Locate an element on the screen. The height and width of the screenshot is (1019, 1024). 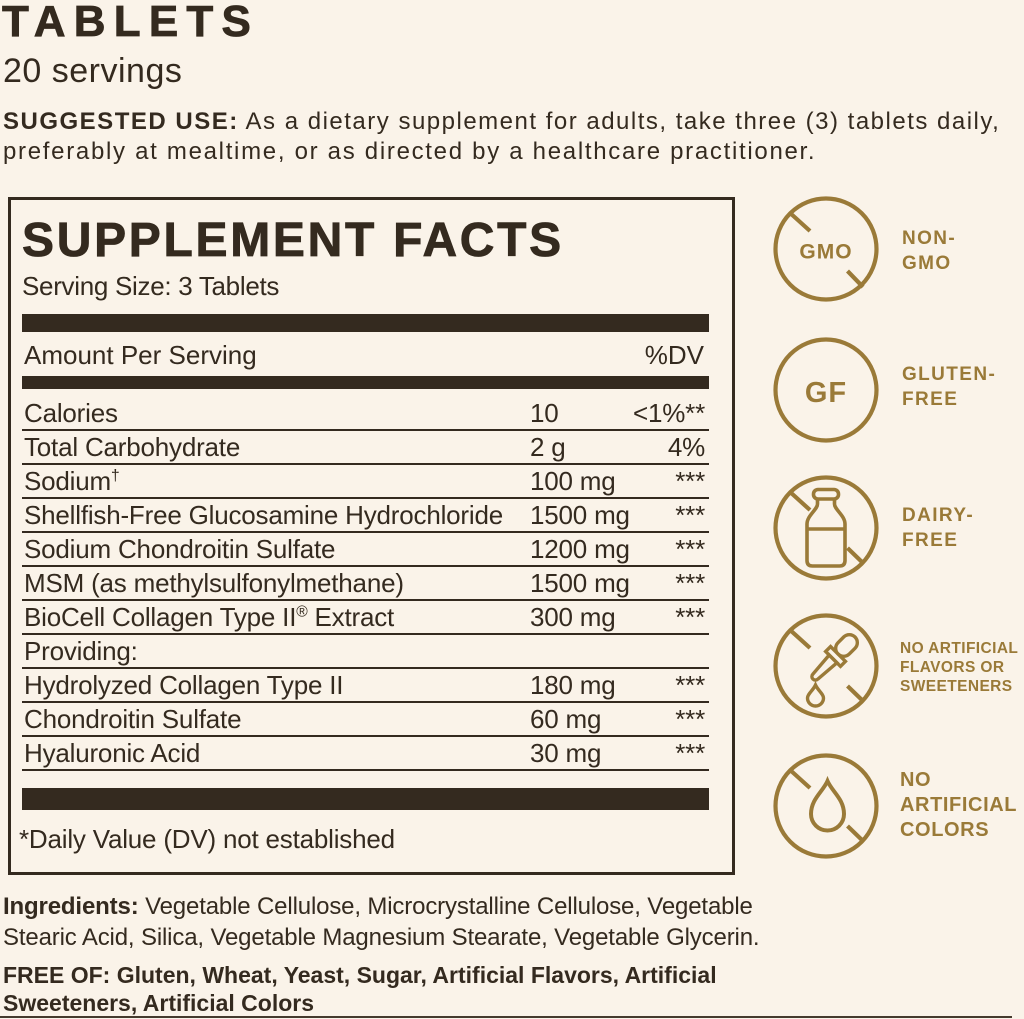
svg-text: GMO is located at coordinates (825, 252).